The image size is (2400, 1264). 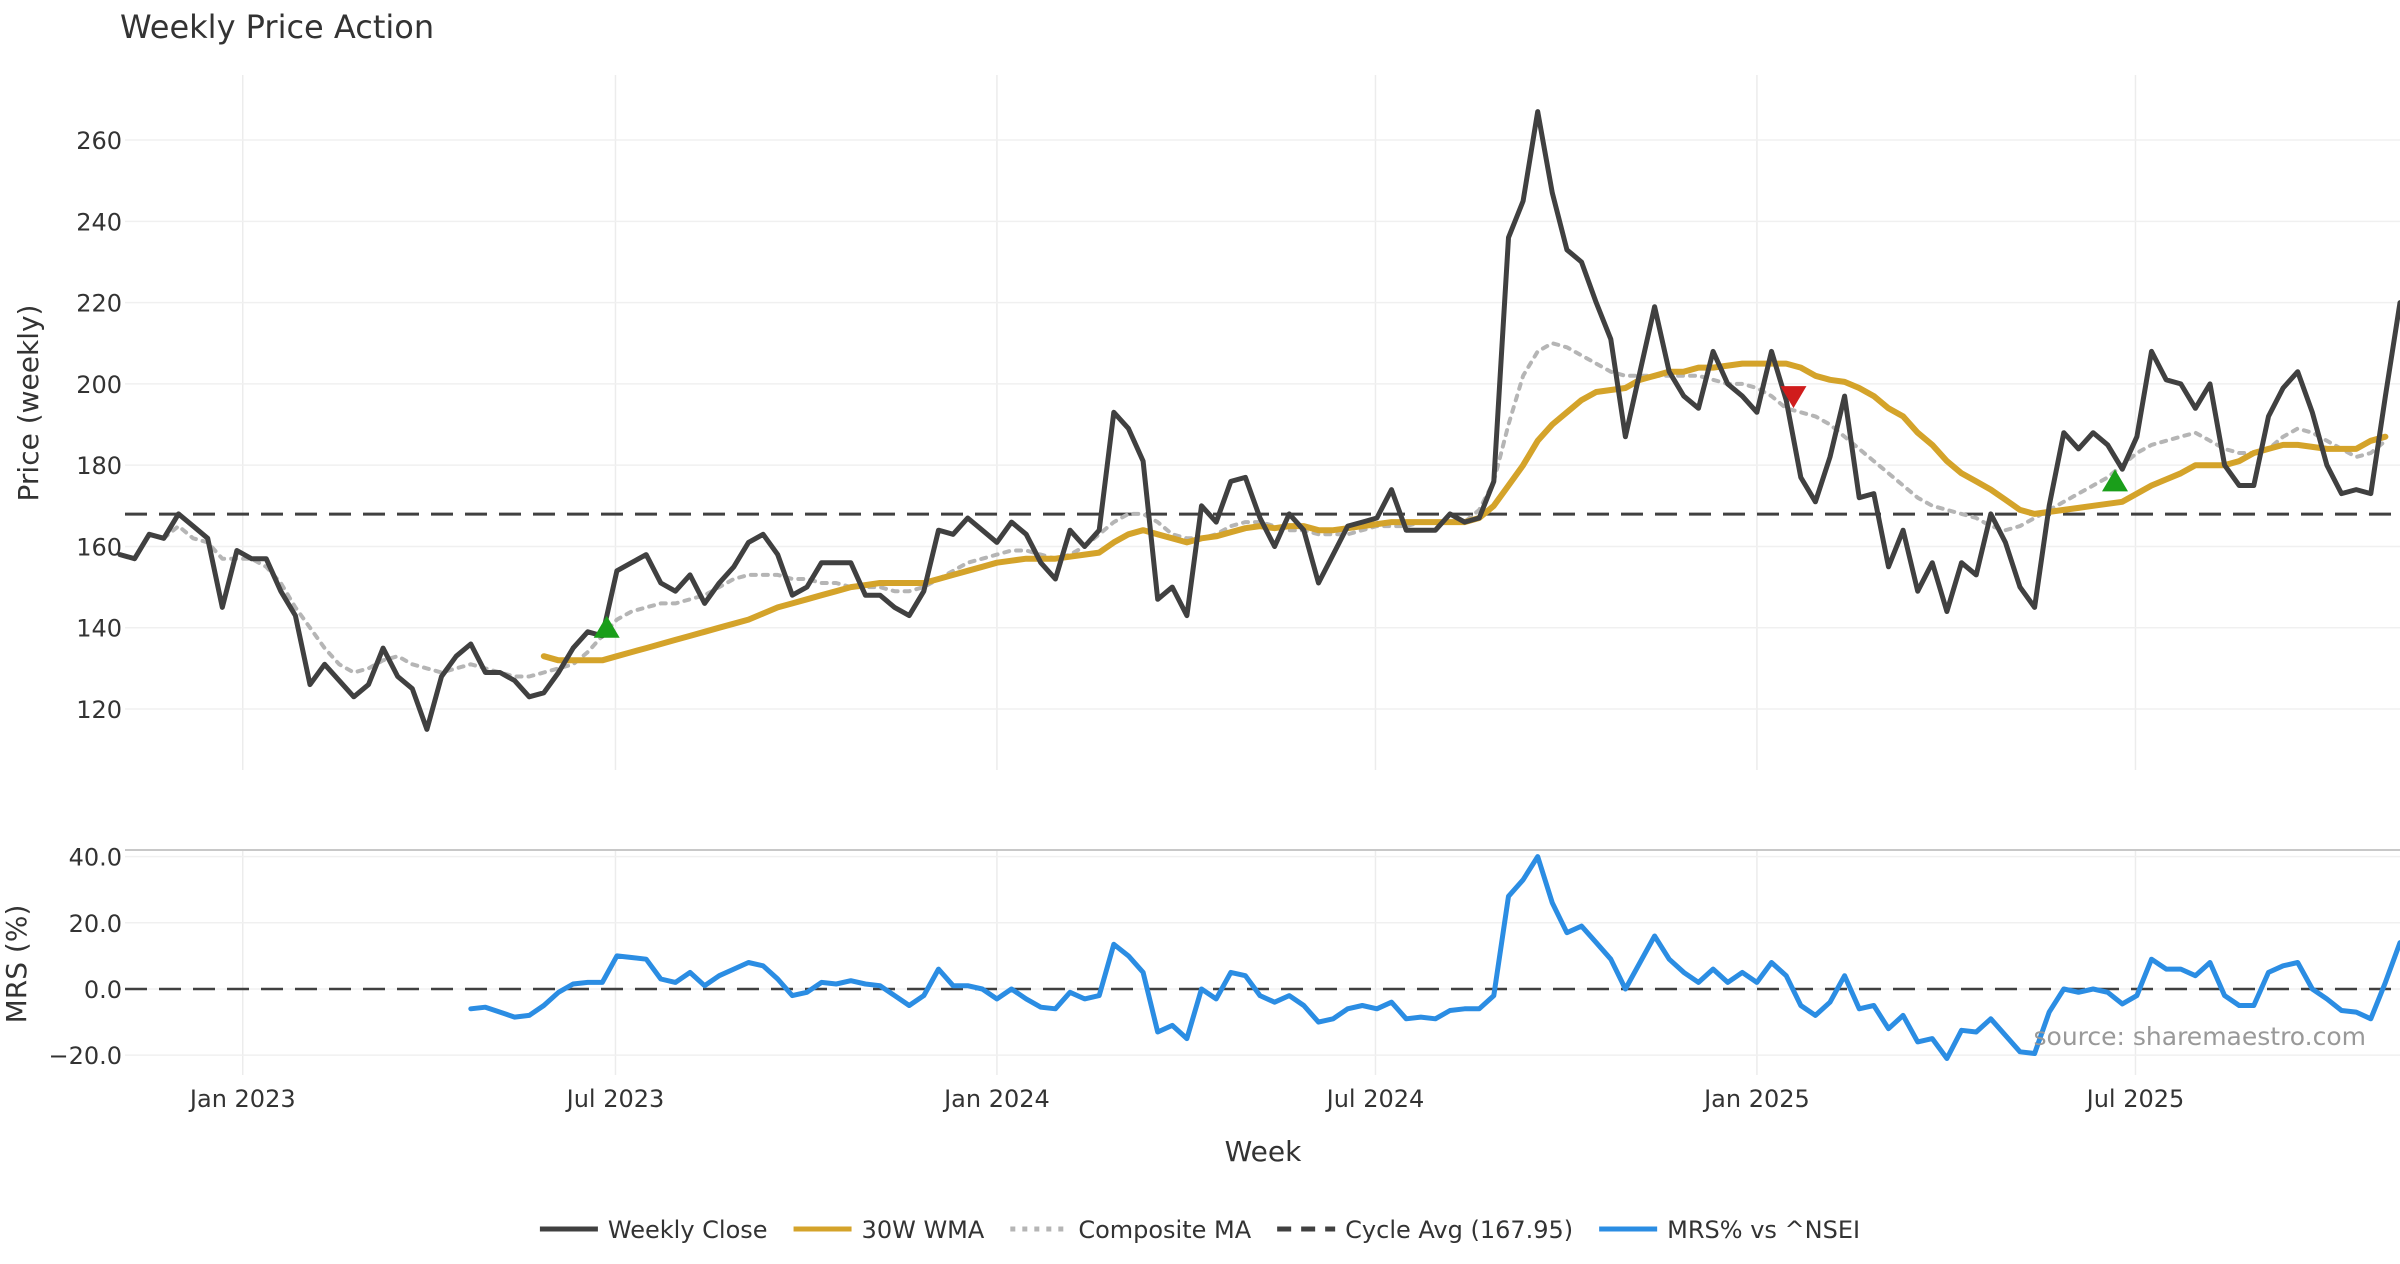 I want to click on x-tick-label: Jan 2025, so click(x=1756, y=1099).